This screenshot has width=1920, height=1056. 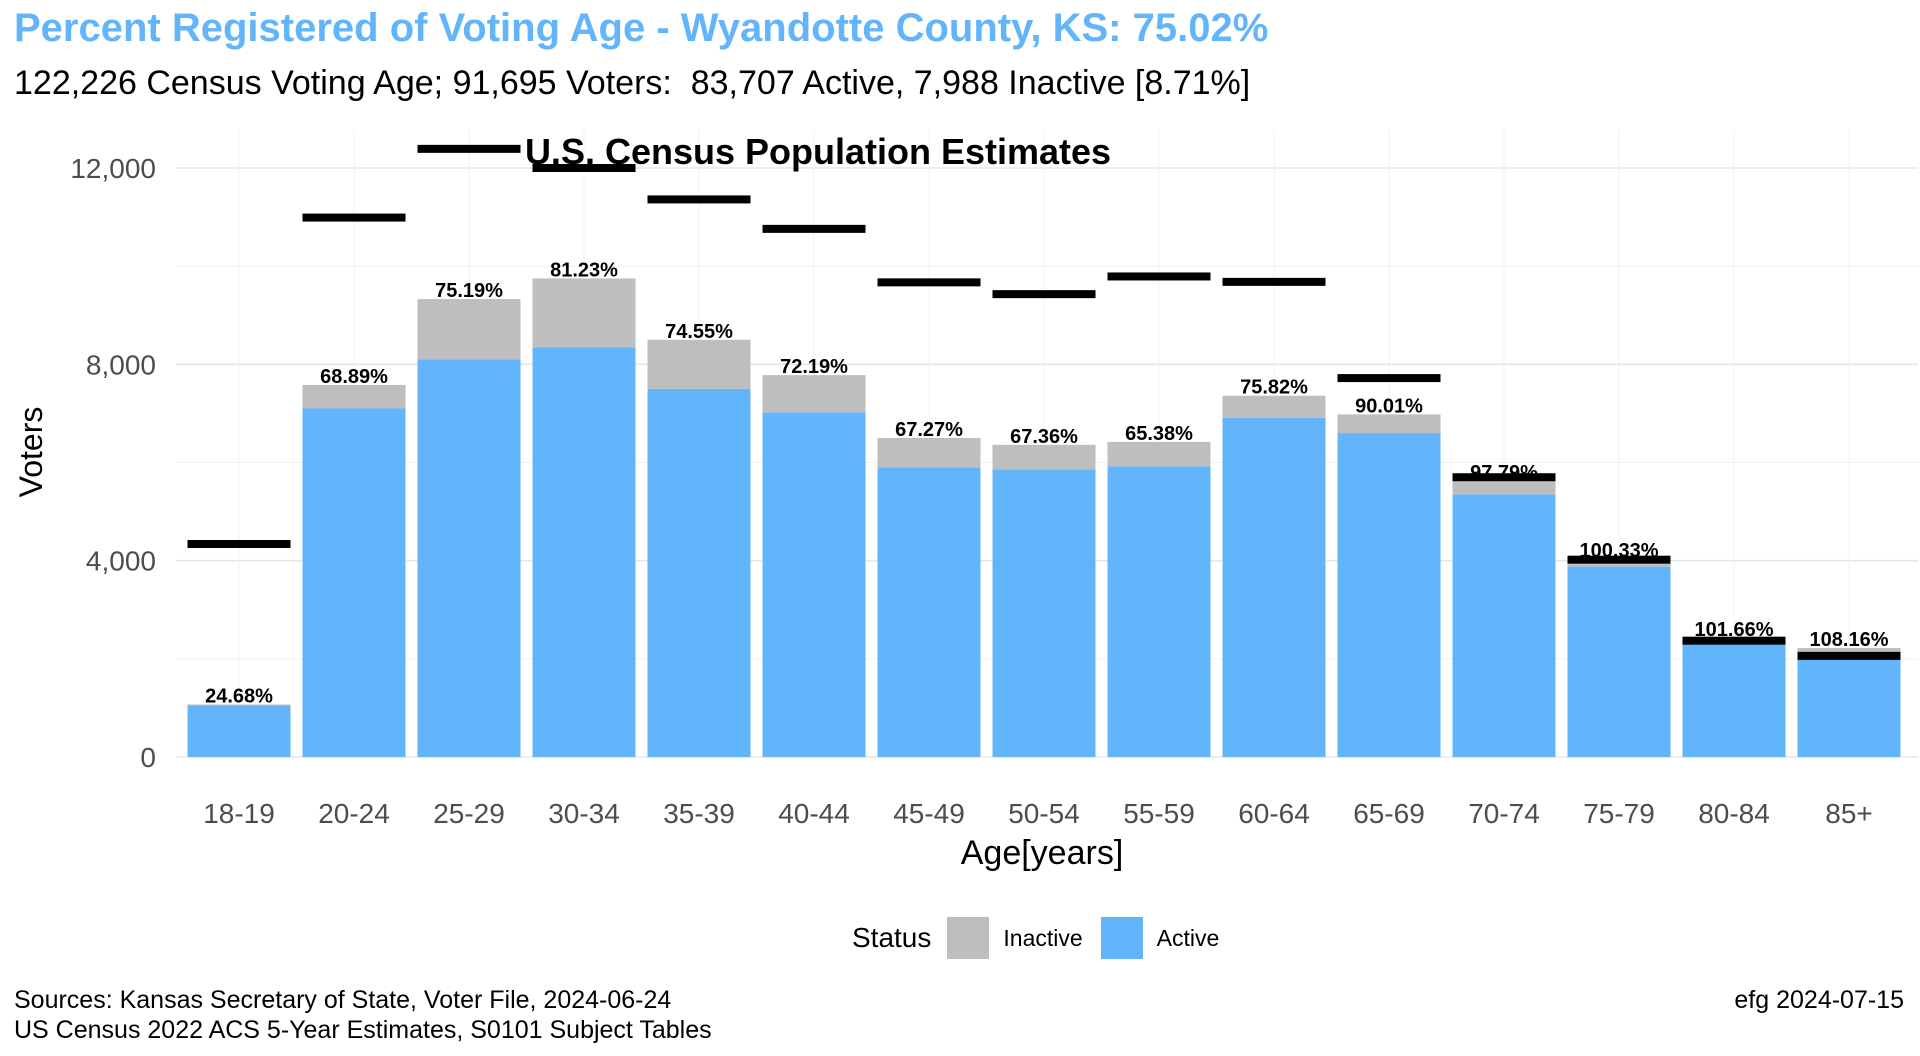 What do you see at coordinates (1274, 813) in the screenshot?
I see `x-tick-label: 60-64` at bounding box center [1274, 813].